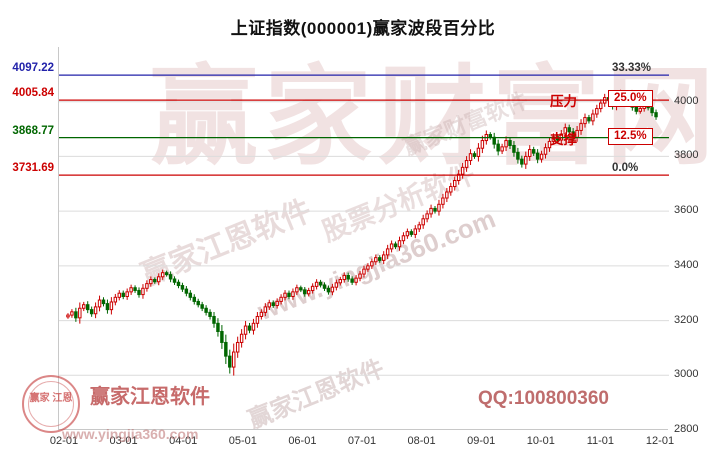 The width and height of the screenshot is (726, 450). What do you see at coordinates (686, 374) in the screenshot?
I see `y-axis-tick-label: 3000` at bounding box center [686, 374].